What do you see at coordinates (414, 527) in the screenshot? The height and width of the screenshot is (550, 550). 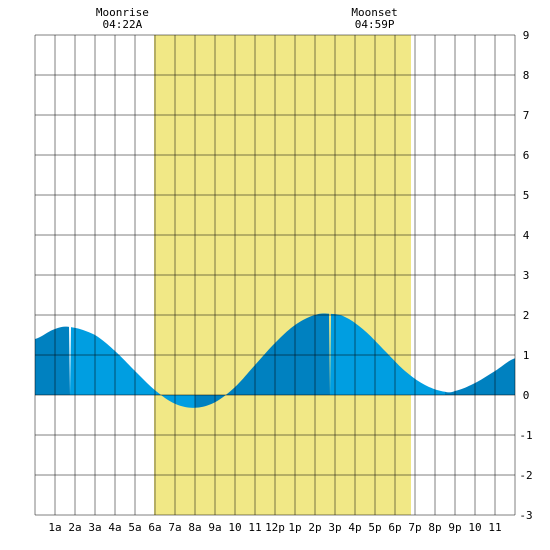 I see `x-tick-label: 7p` at bounding box center [414, 527].